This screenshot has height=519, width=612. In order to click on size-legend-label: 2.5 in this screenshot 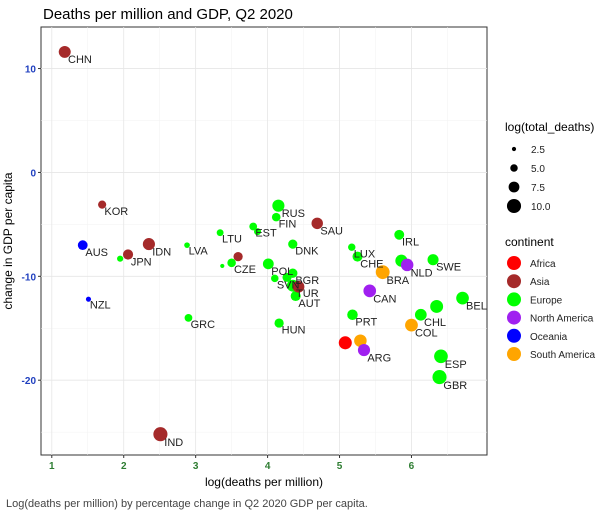, I will do `click(538, 150)`.